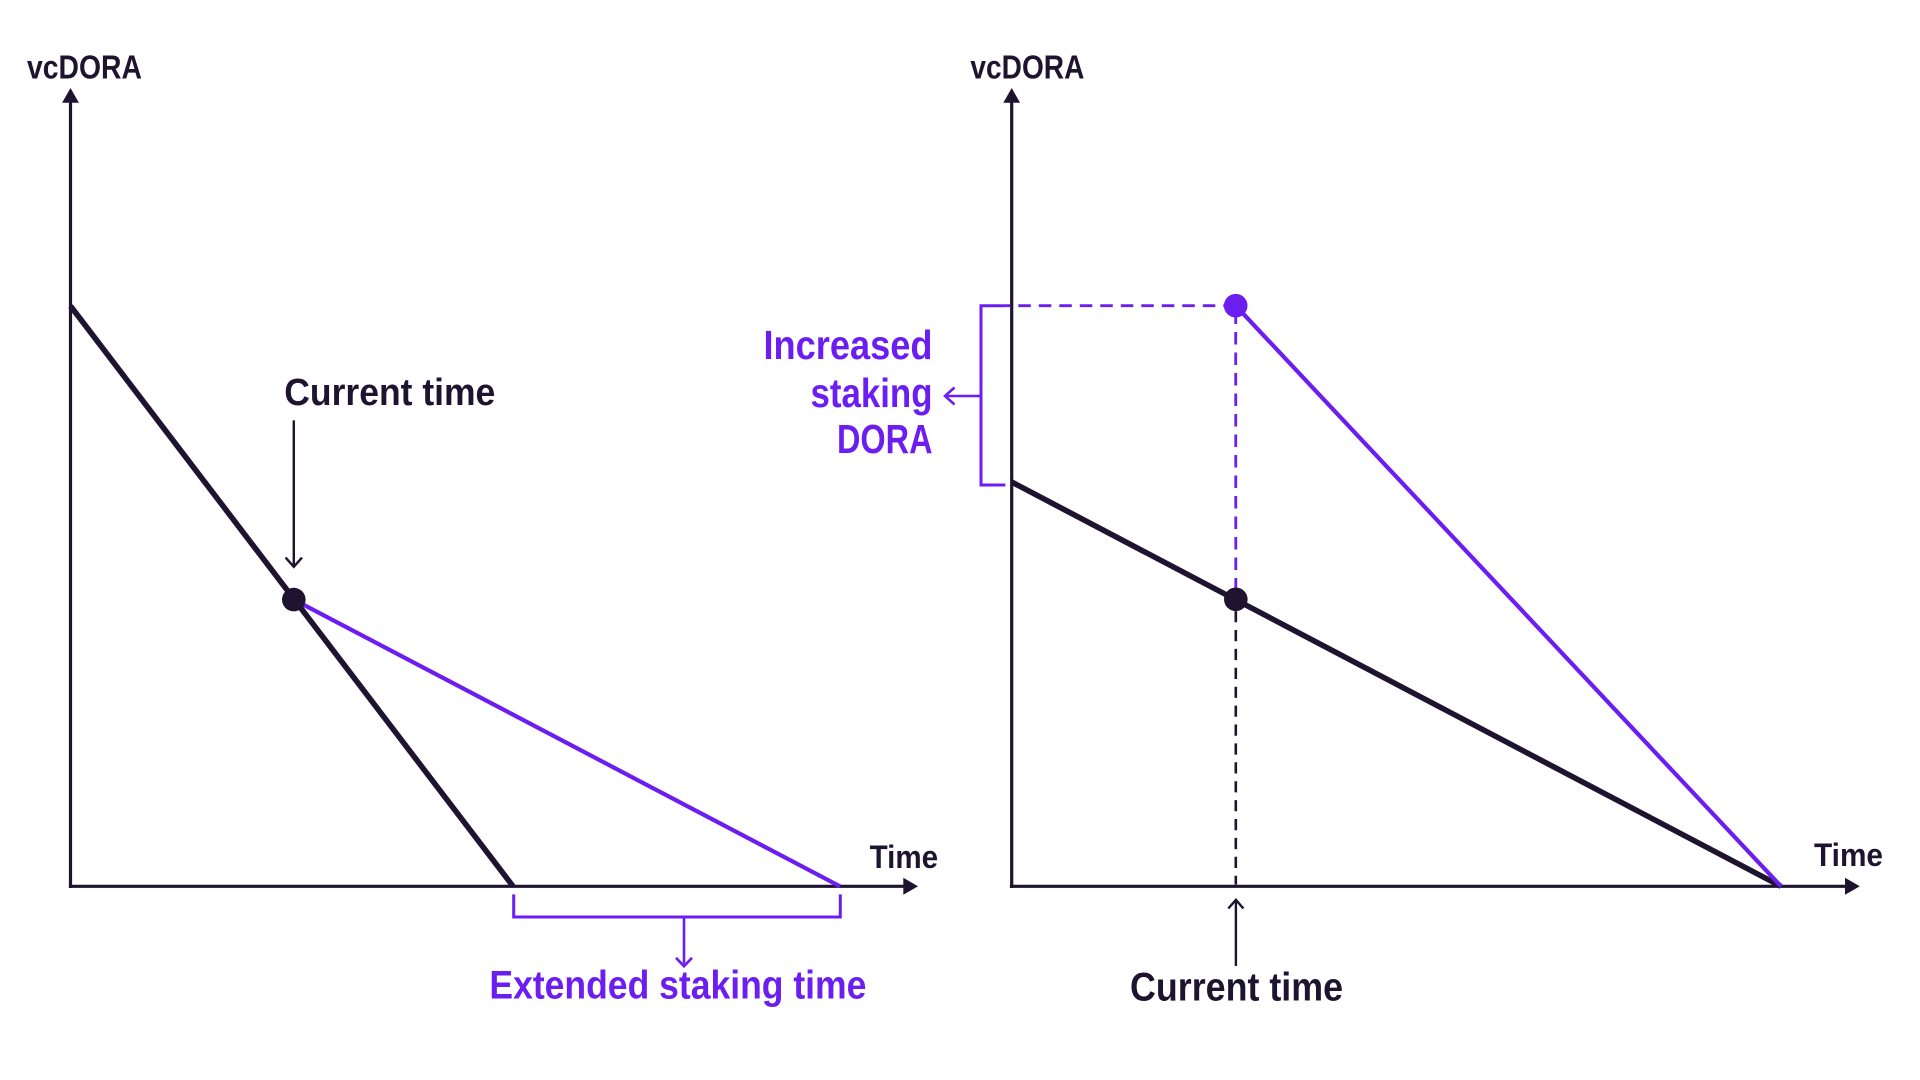  What do you see at coordinates (848, 345) in the screenshot?
I see `svg-text: Increased` at bounding box center [848, 345].